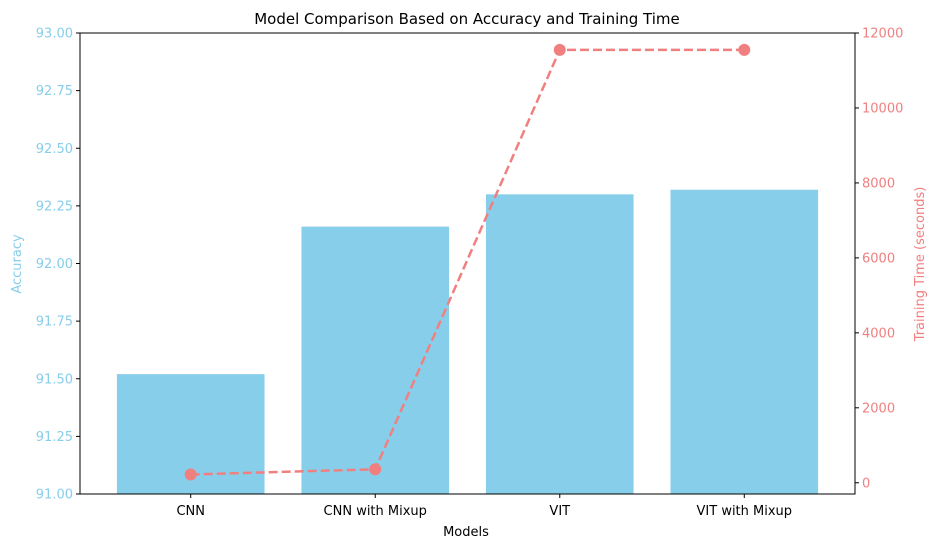  I want to click on right-tick-label-1: 2000, so click(878, 408).